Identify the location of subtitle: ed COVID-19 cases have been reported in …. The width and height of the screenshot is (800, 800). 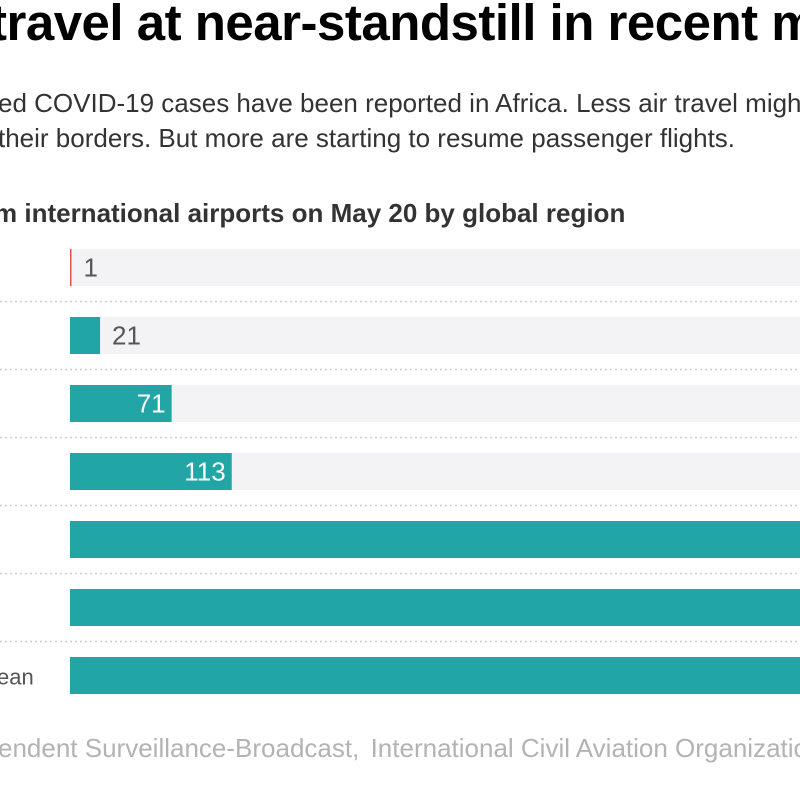
(400, 121).